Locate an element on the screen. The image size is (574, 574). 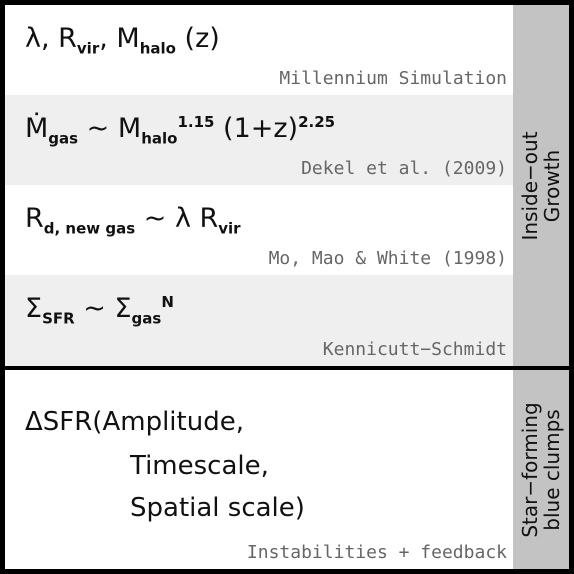
label-line: blue clumps is located at coordinates (552, 469).